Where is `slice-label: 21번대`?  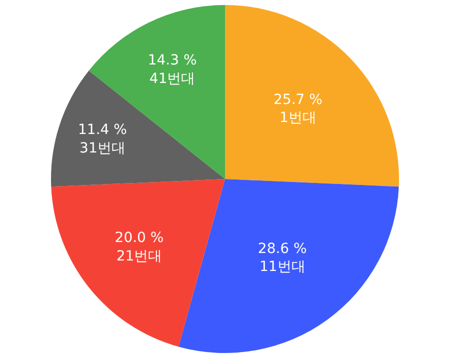
slice-label: 21번대 is located at coordinates (139, 256).